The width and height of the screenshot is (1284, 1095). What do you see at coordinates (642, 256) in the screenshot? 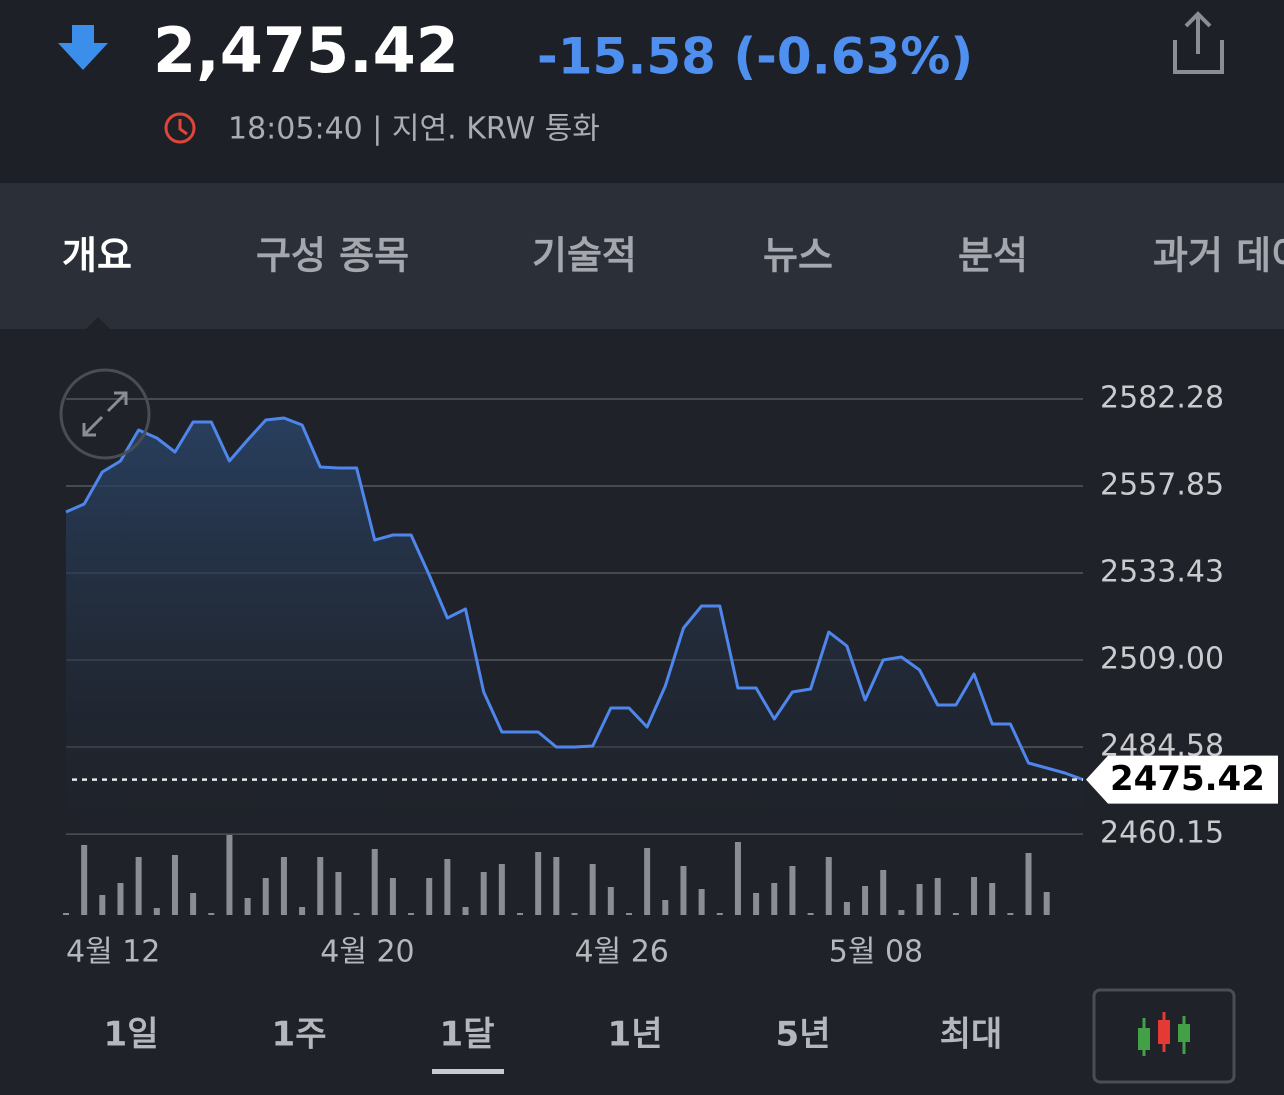
I see `tab-bar` at bounding box center [642, 256].